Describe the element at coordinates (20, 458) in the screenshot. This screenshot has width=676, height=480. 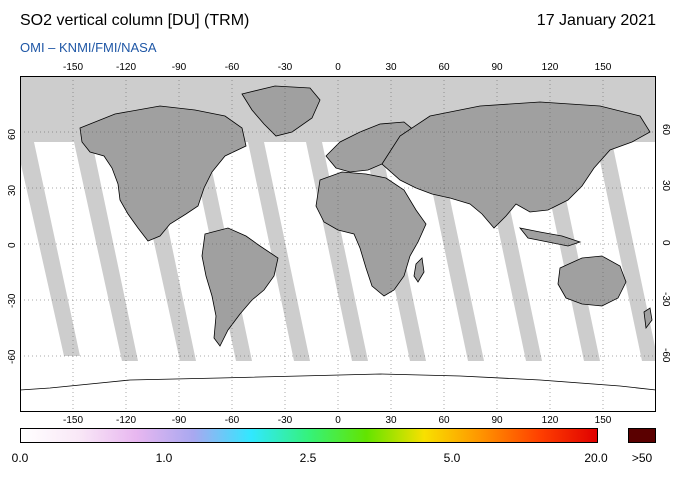
I see `colorbar-label: 0.0` at that location.